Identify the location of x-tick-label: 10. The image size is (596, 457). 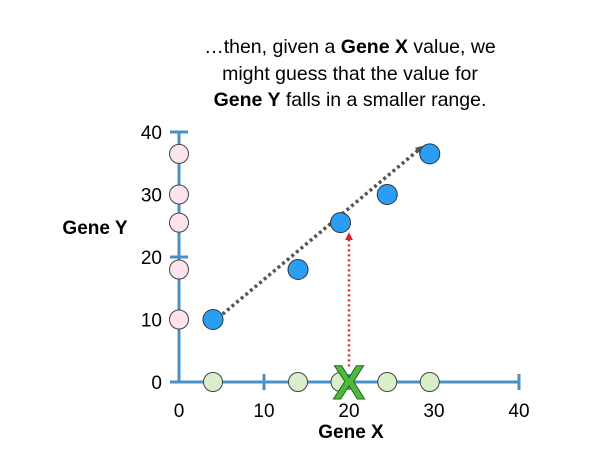
(263, 411).